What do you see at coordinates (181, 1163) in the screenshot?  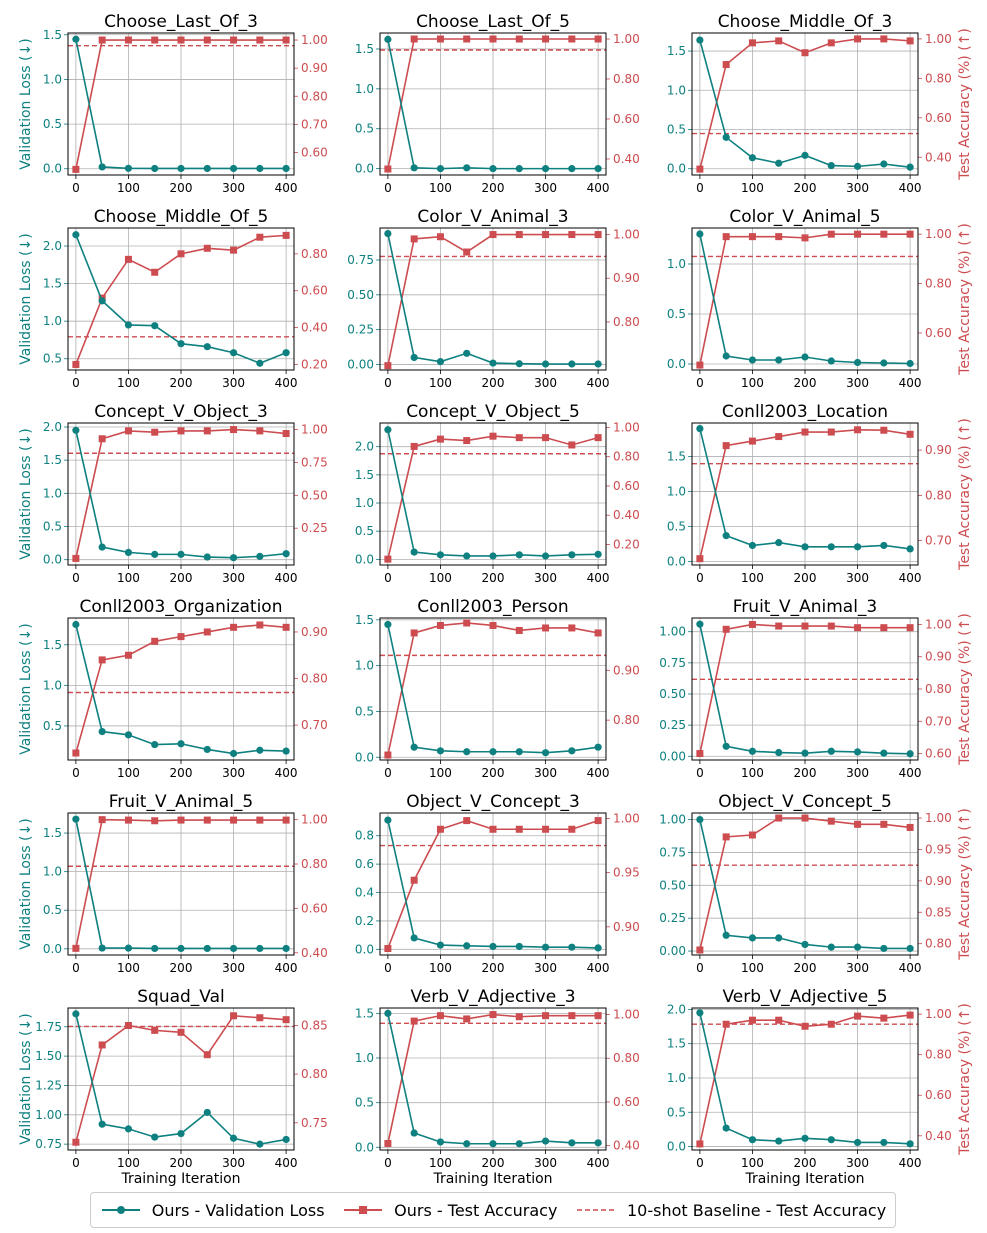 I see `x-tick-label: 200` at bounding box center [181, 1163].